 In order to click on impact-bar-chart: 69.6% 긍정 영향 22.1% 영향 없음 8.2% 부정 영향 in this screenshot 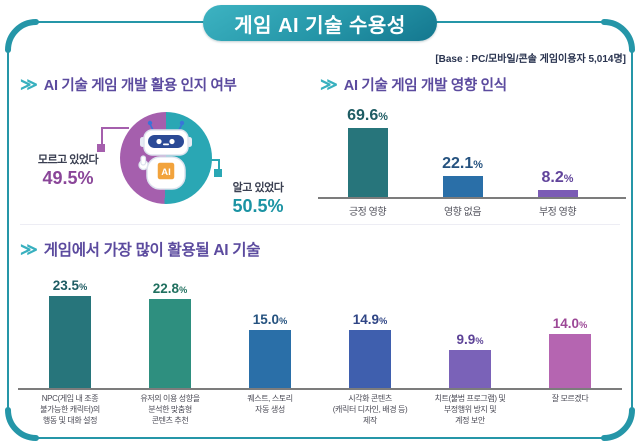, I will do `click(462, 162)`.